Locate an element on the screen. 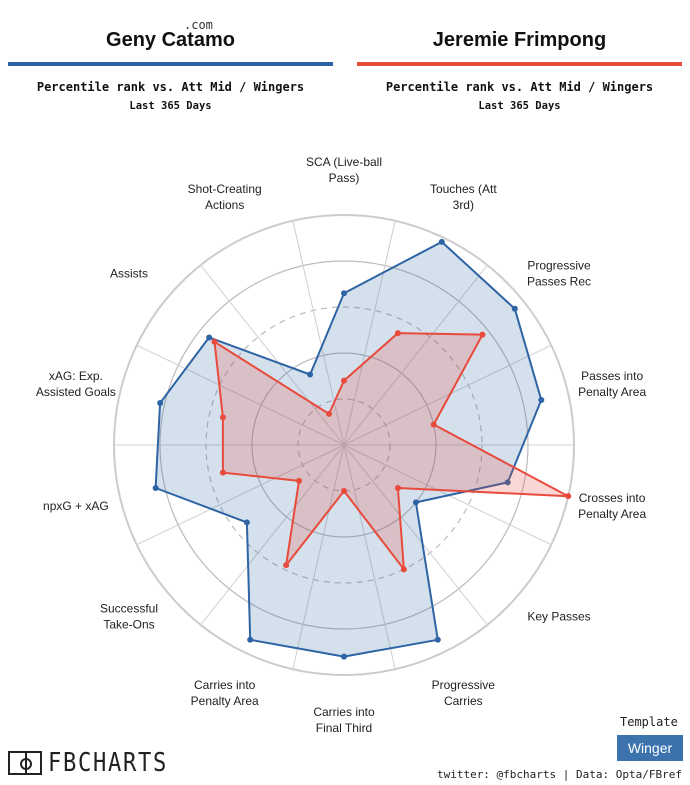 This screenshot has width=690, height=785. fbcharts-logo: FBCHARTS is located at coordinates (98, 763).